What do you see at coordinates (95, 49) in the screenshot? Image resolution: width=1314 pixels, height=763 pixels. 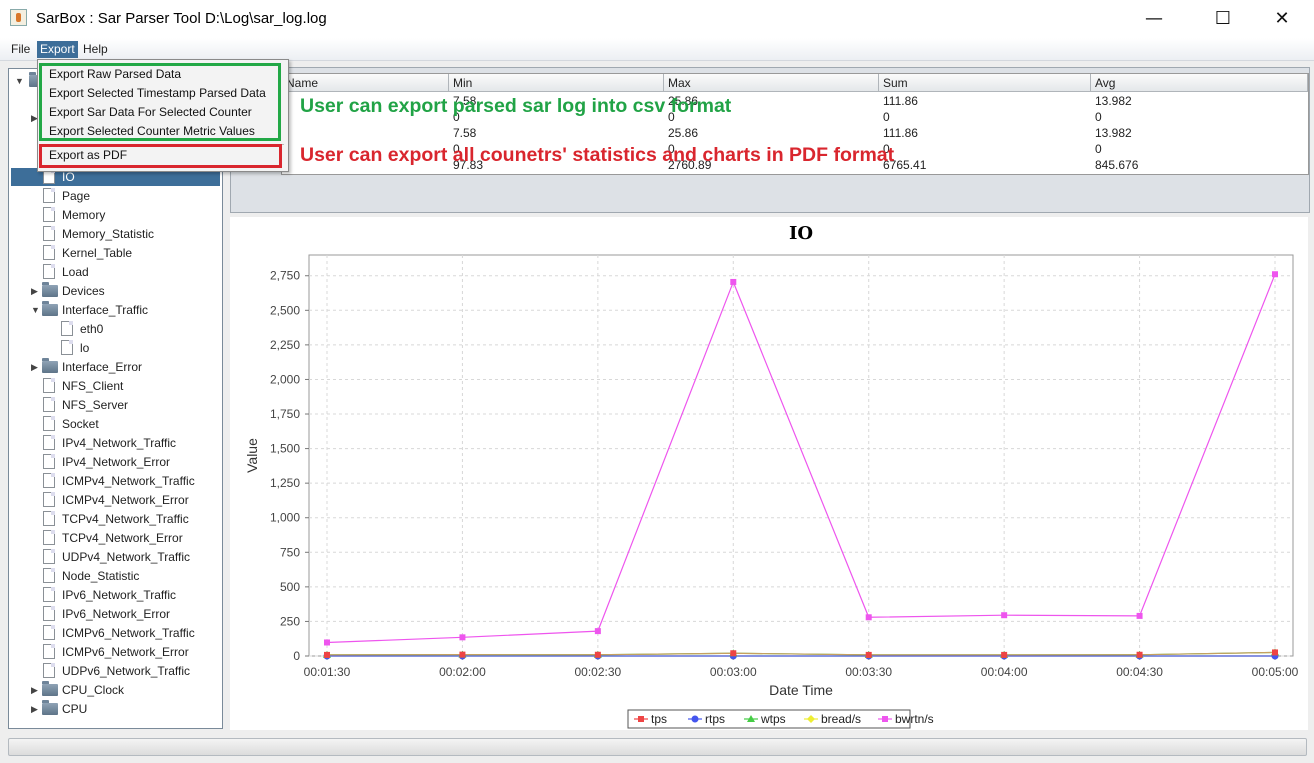 I see `menu-help: Help` at bounding box center [95, 49].